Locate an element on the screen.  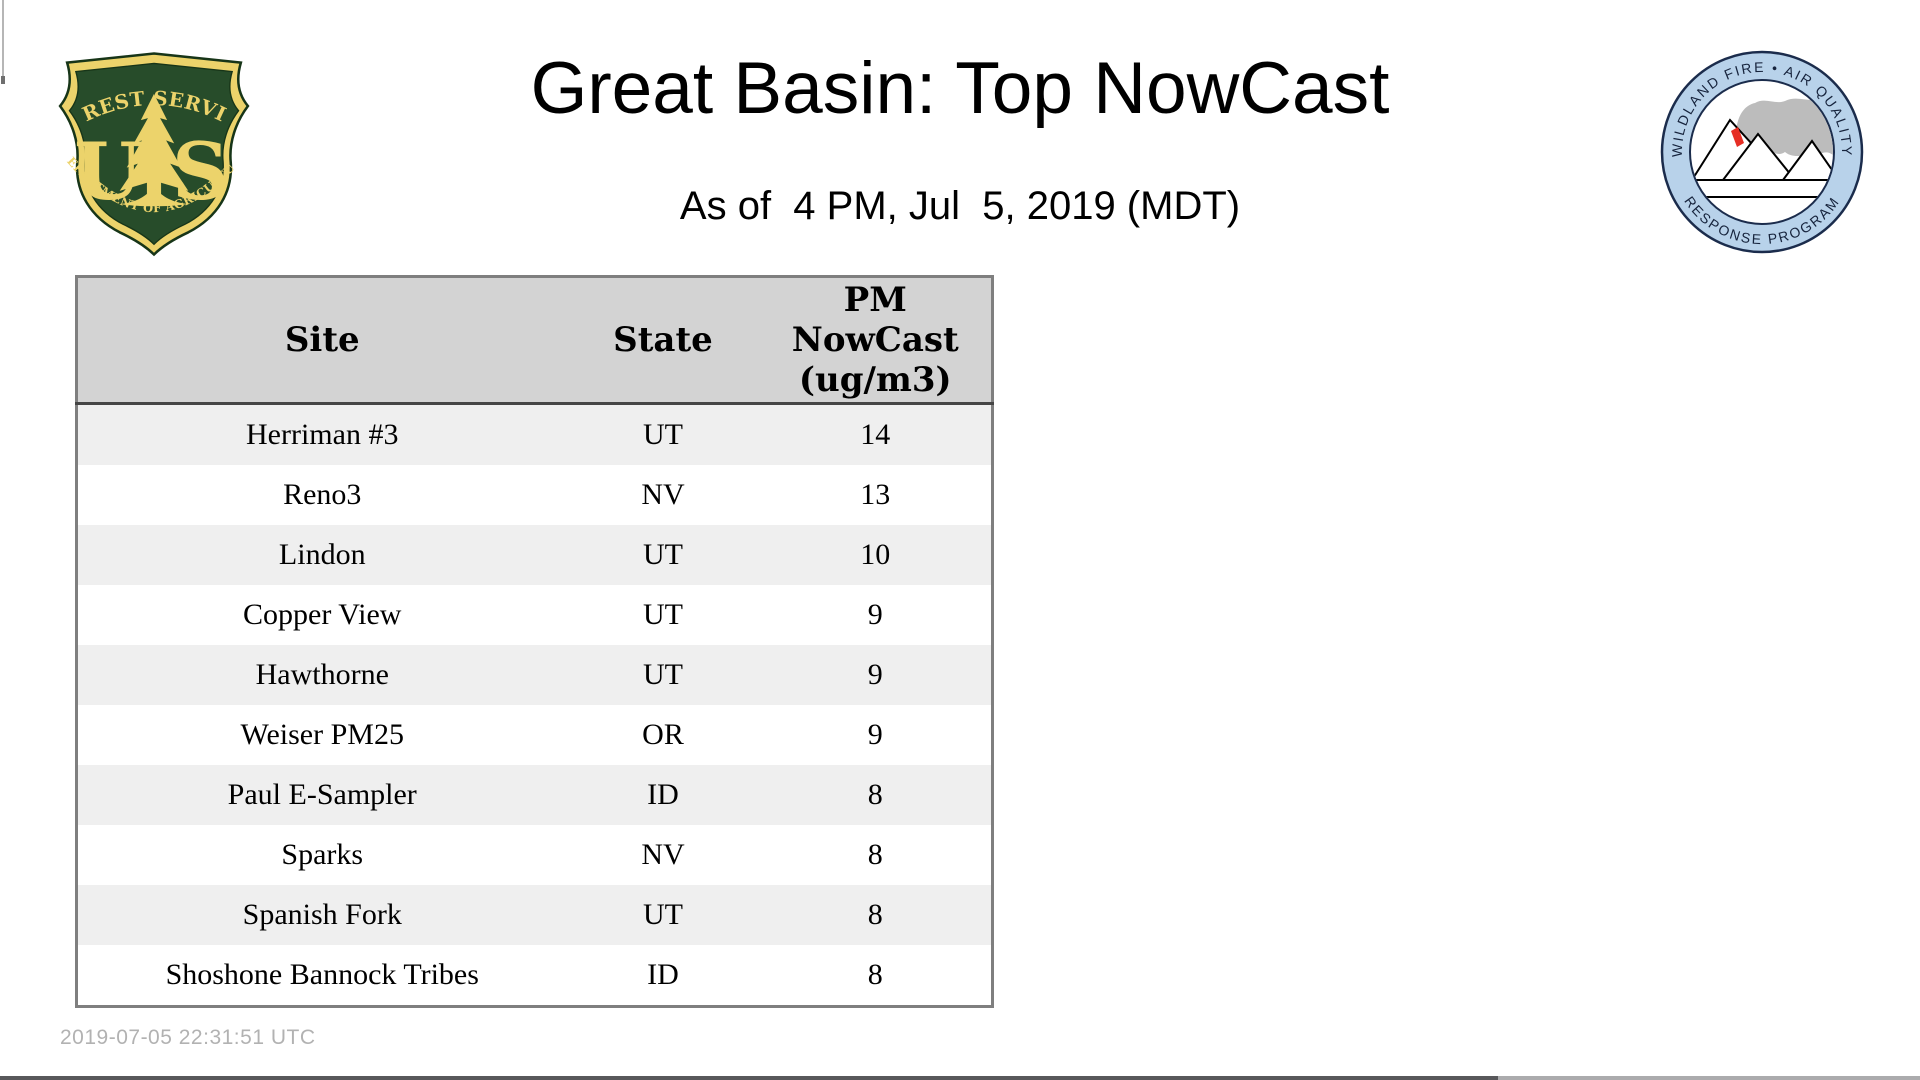
site-cell: Sparks is located at coordinates (321, 855).